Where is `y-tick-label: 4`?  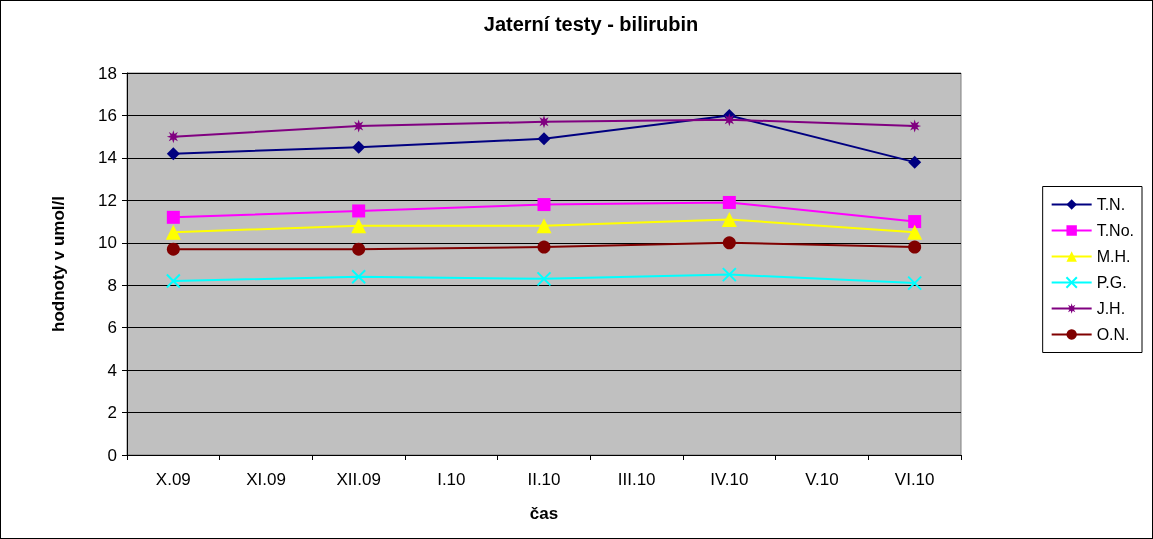 y-tick-label: 4 is located at coordinates (112, 370).